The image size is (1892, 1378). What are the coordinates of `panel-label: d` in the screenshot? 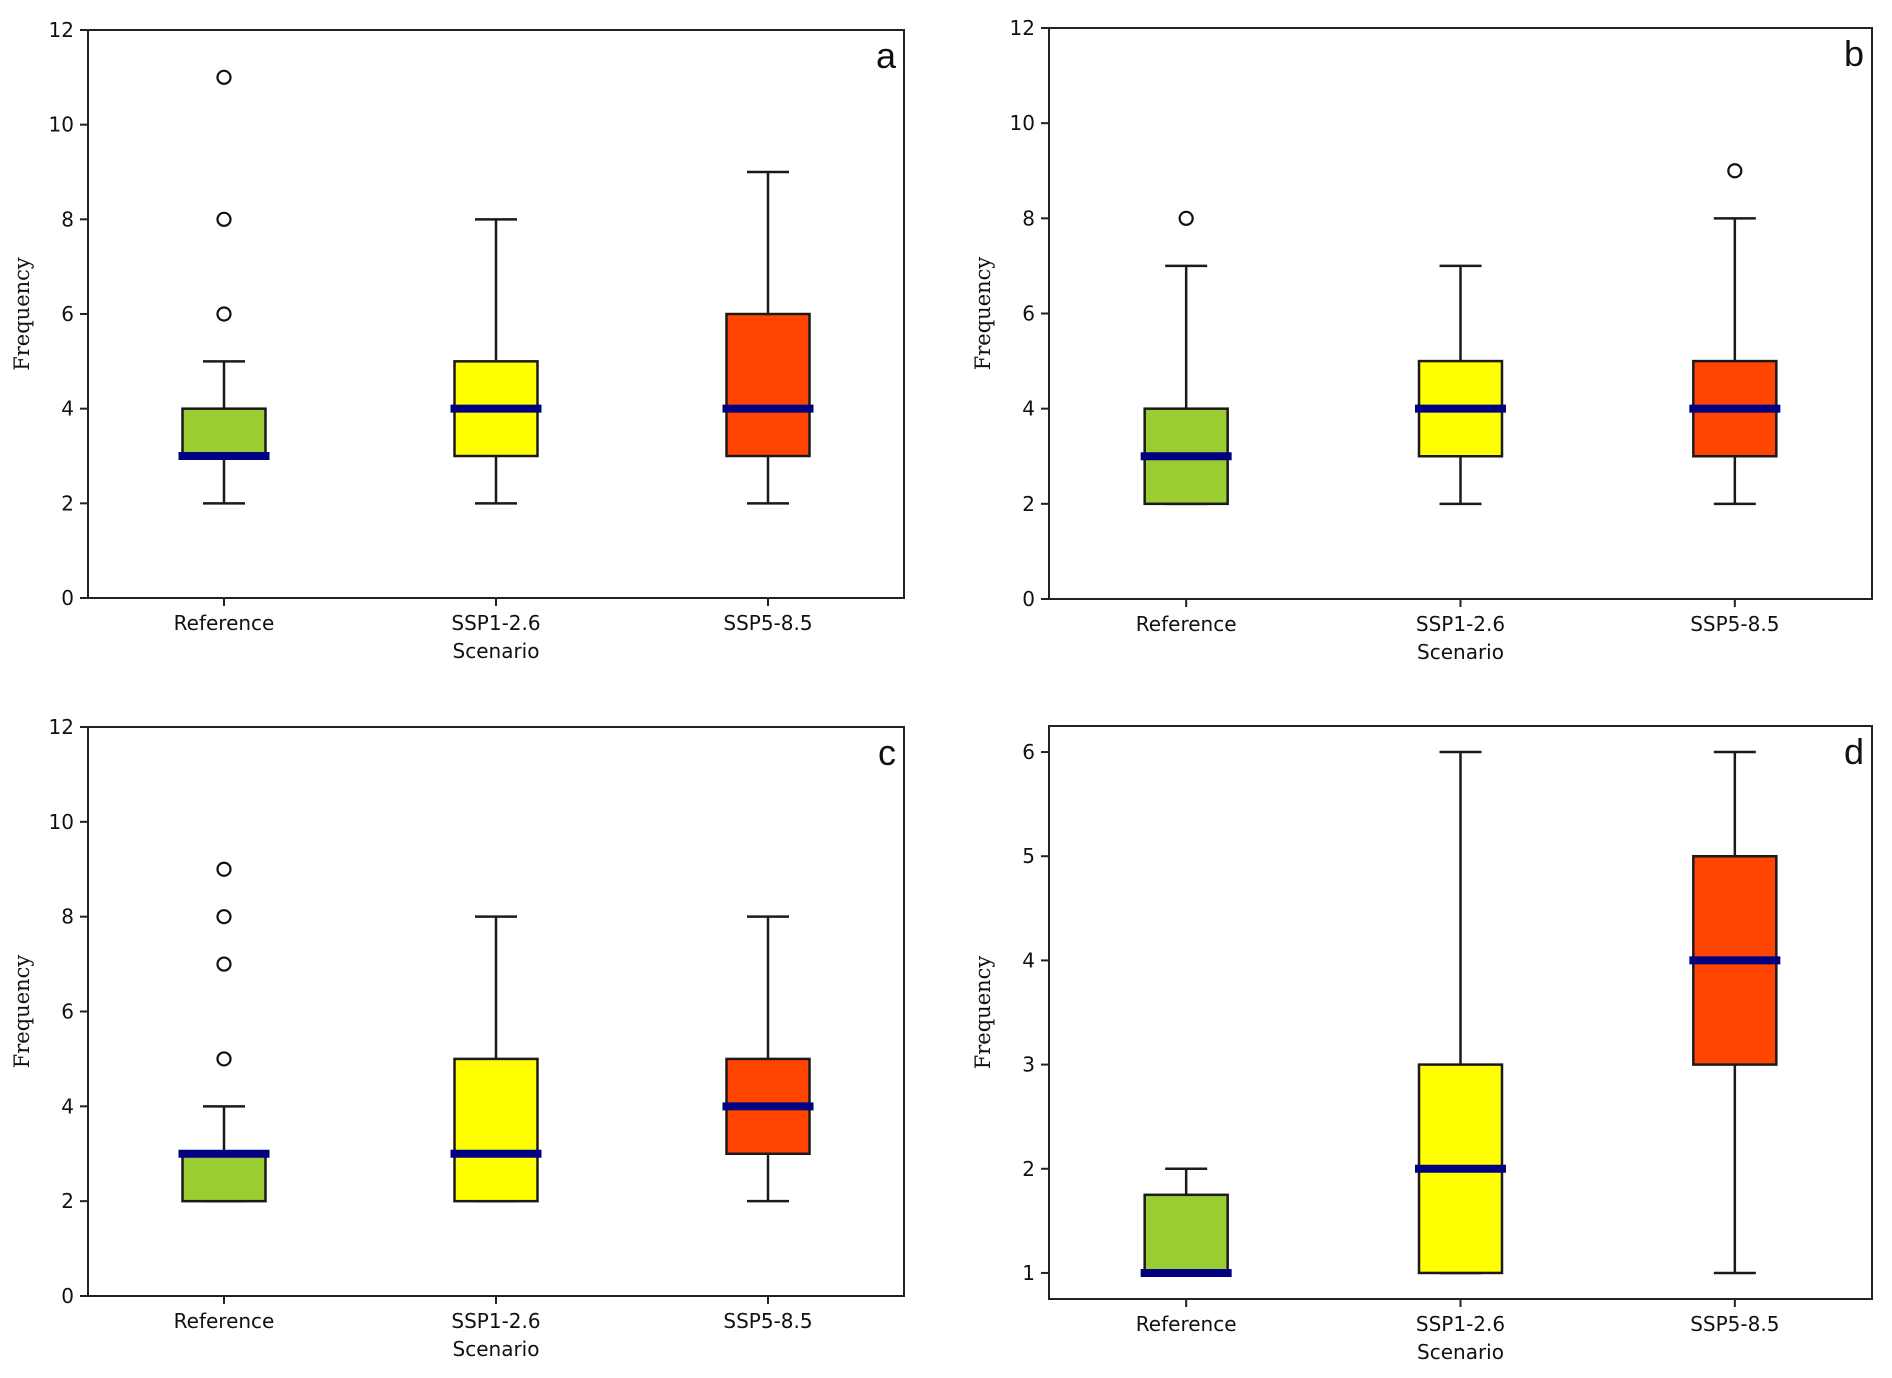 It's located at (1854, 751).